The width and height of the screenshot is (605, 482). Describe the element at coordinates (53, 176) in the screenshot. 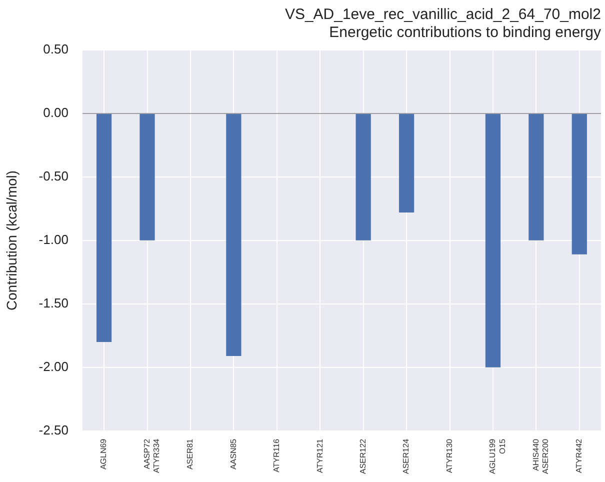

I see `y-tick-label: -0.50` at that location.